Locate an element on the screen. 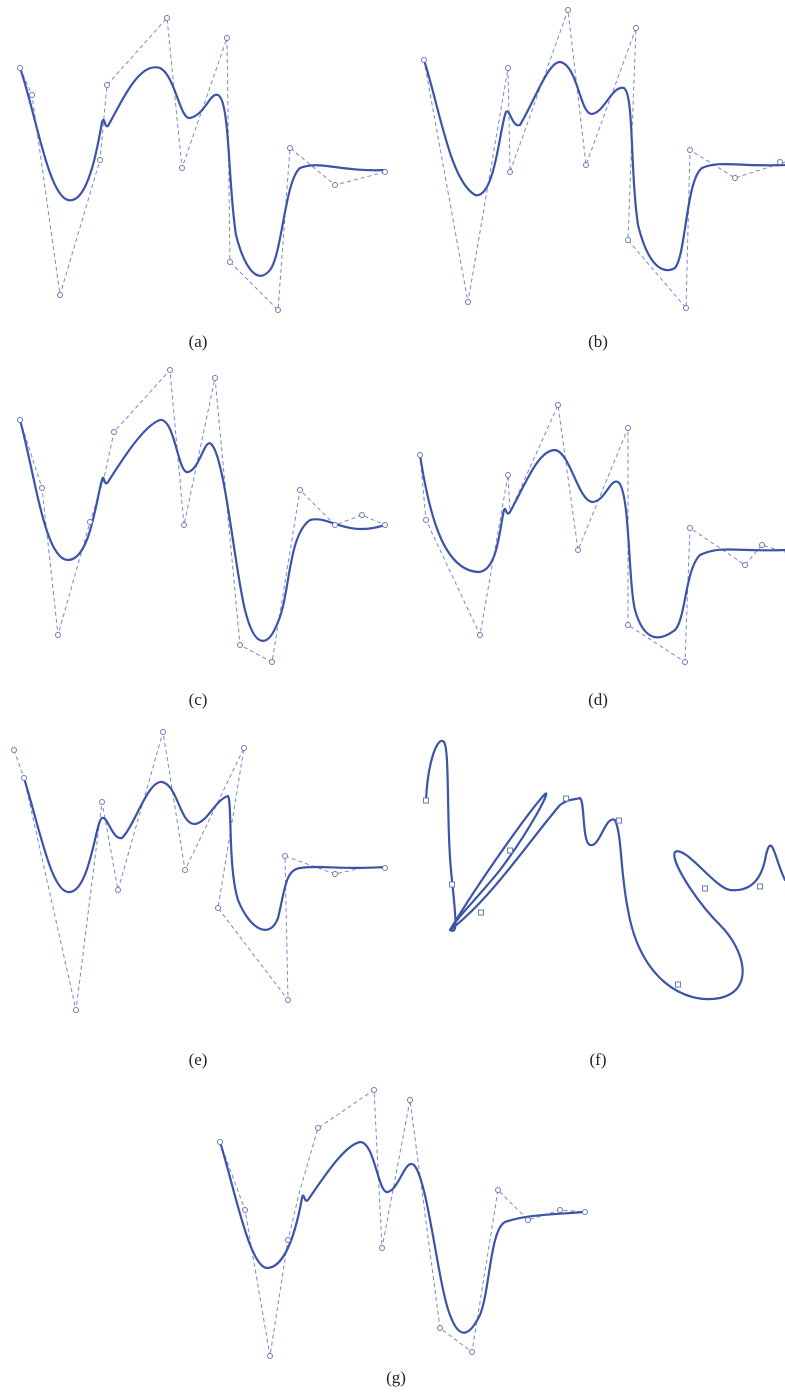 Image resolution: width=785 pixels, height=1395 pixels. caption-g: (g) is located at coordinates (396, 1377).